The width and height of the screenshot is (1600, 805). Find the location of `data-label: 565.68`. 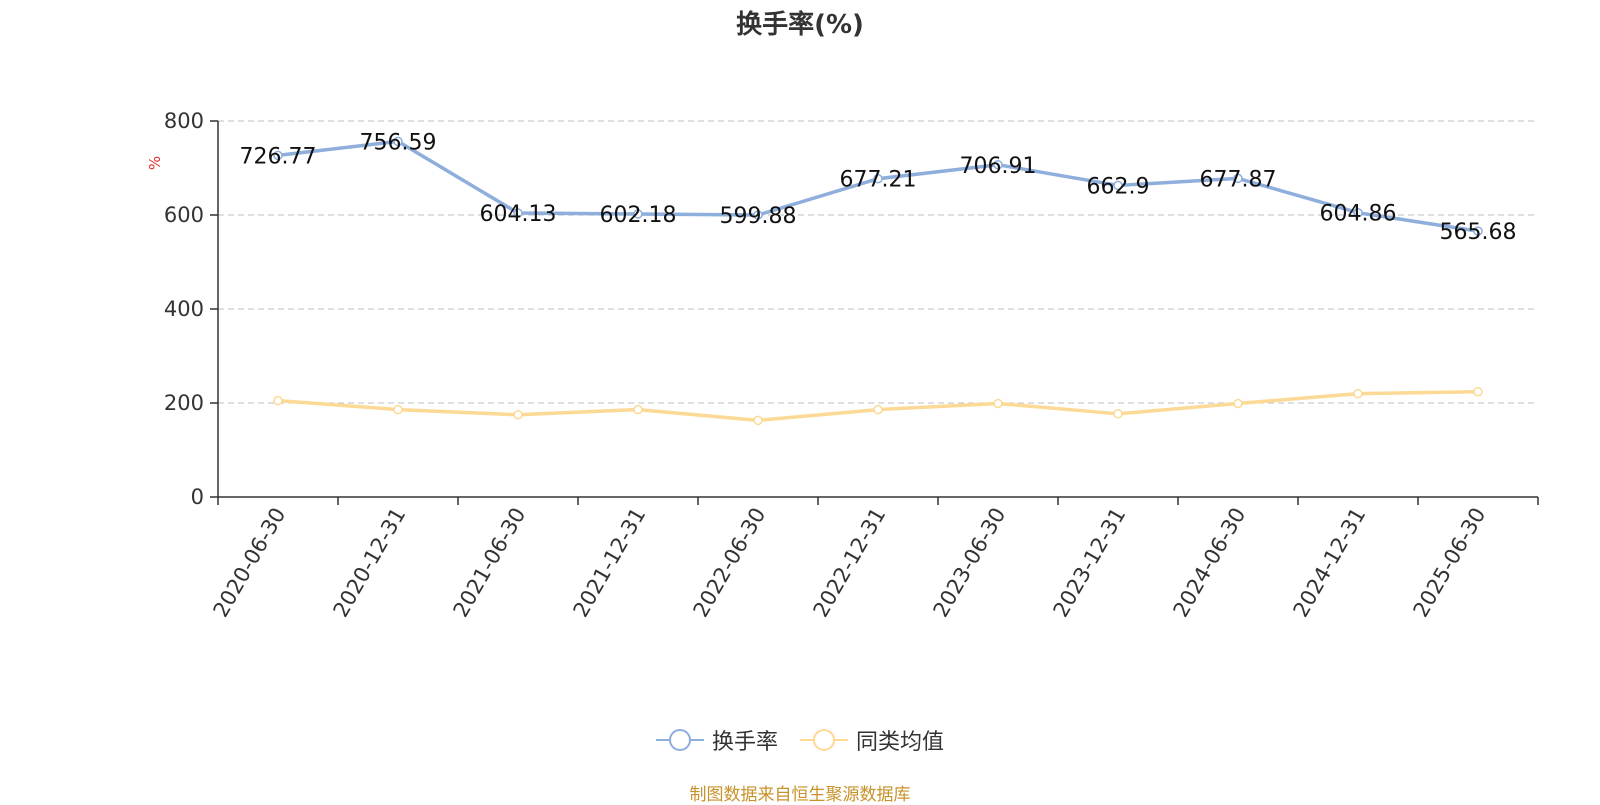

data-label: 565.68 is located at coordinates (1478, 232).